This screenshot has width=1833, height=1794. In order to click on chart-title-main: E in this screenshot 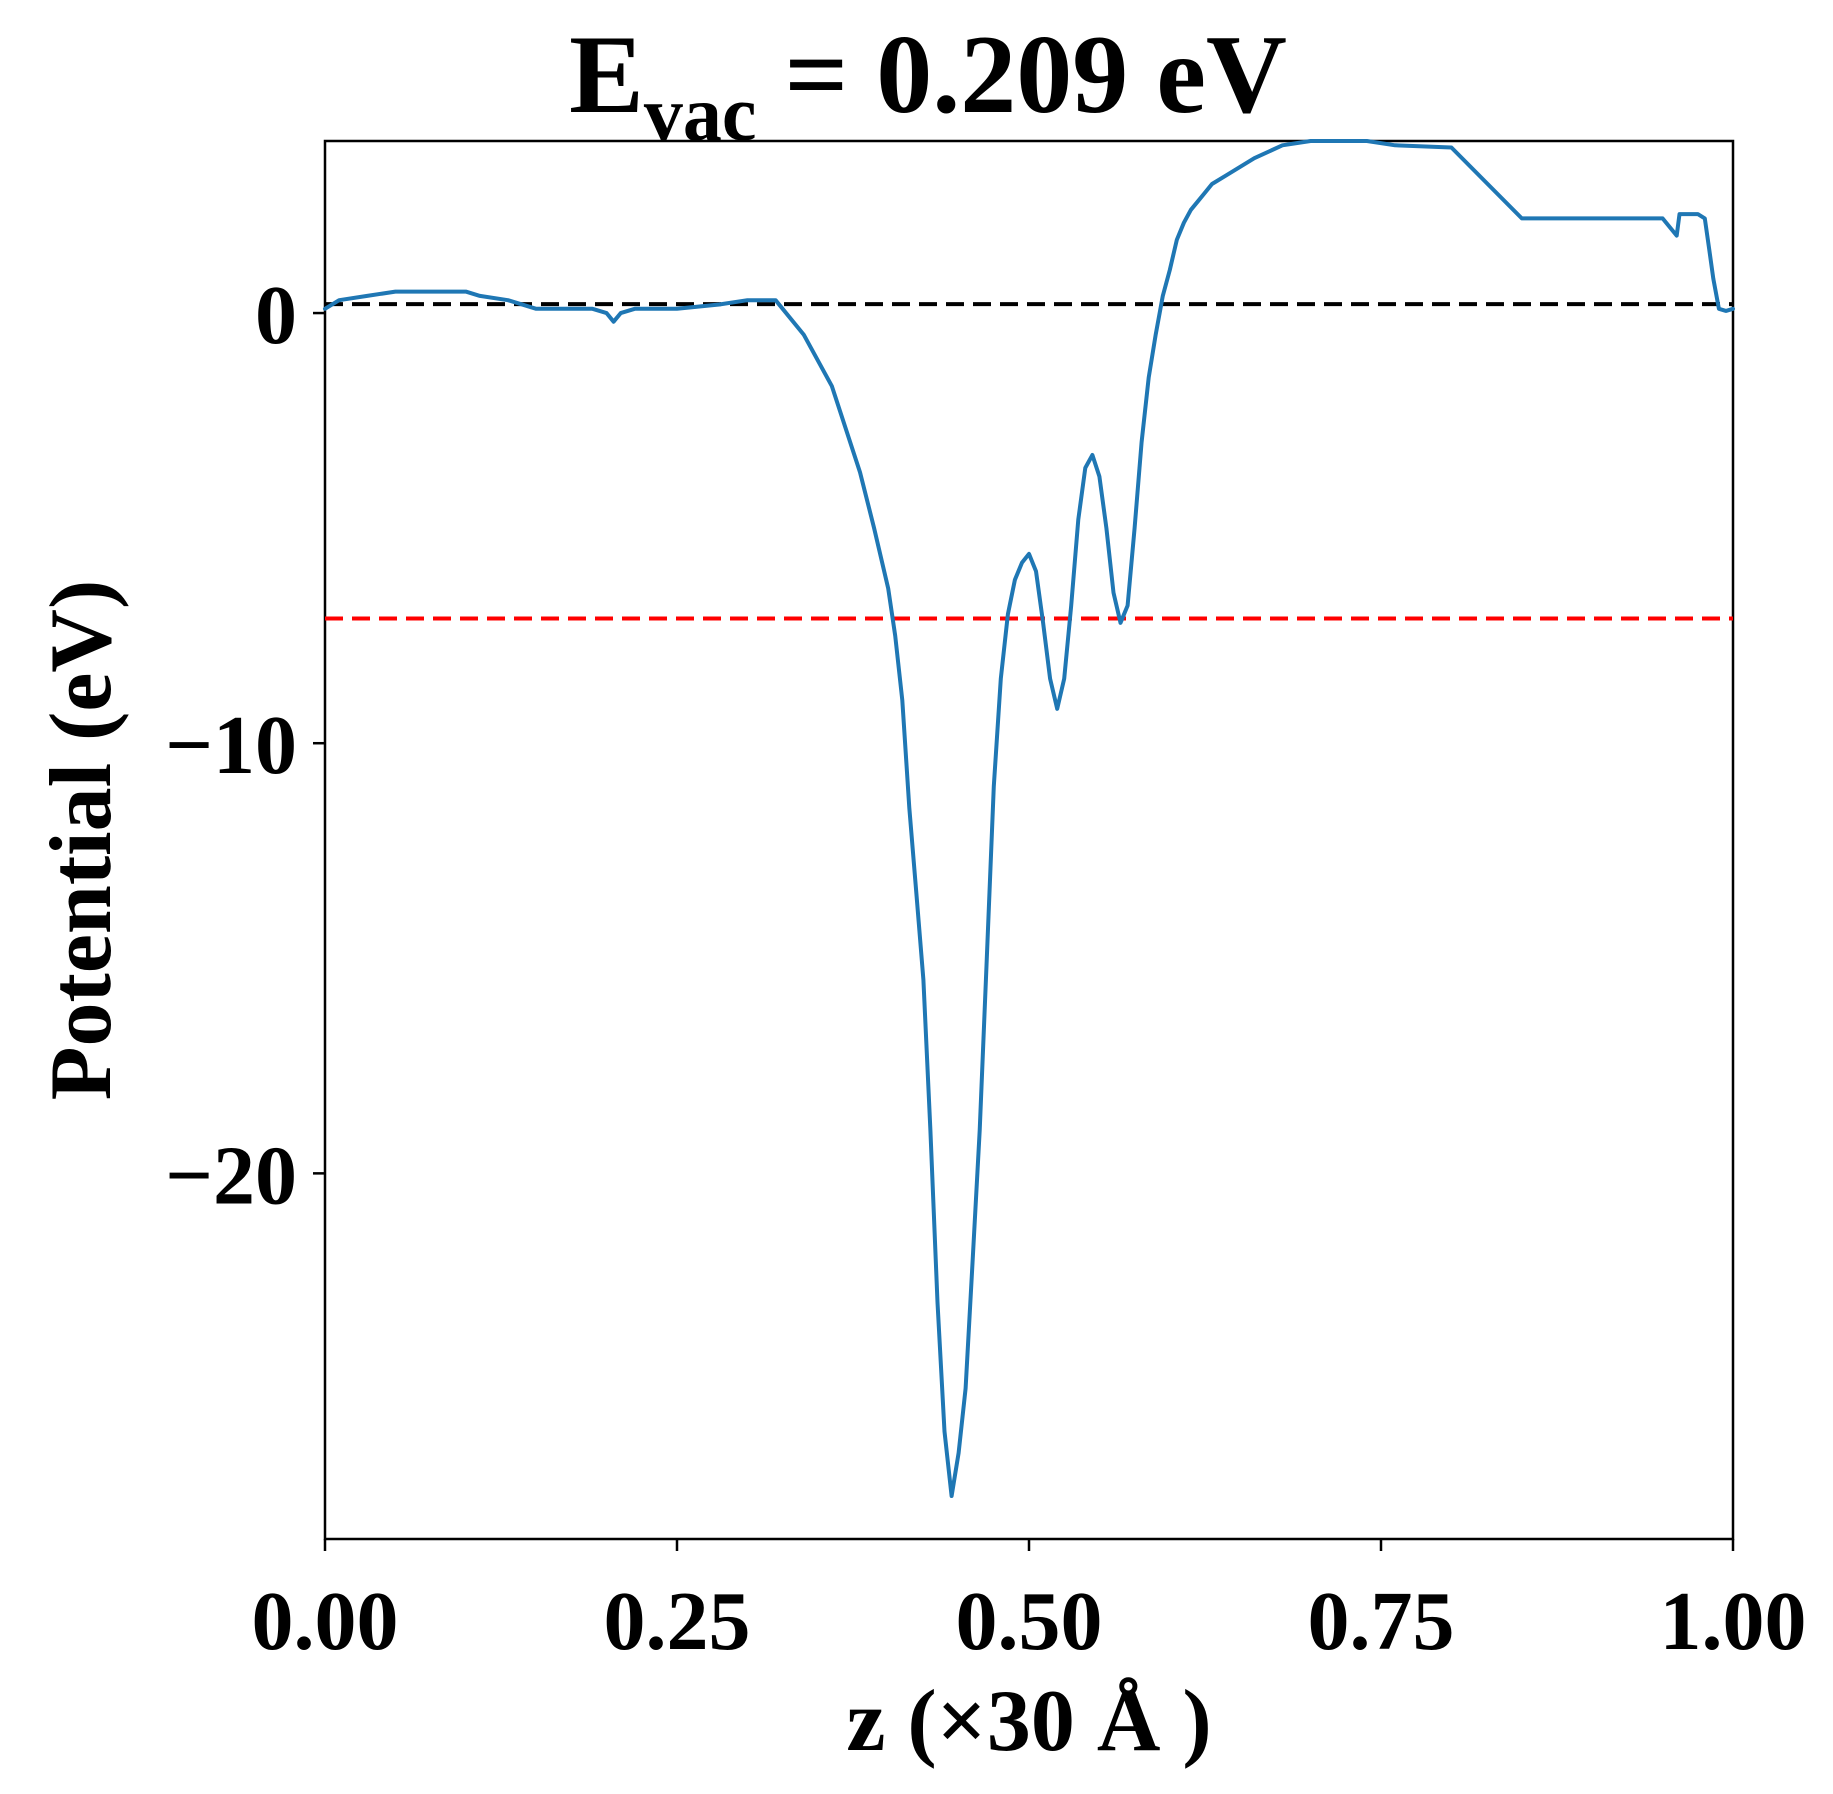, I will do `click(606, 75)`.